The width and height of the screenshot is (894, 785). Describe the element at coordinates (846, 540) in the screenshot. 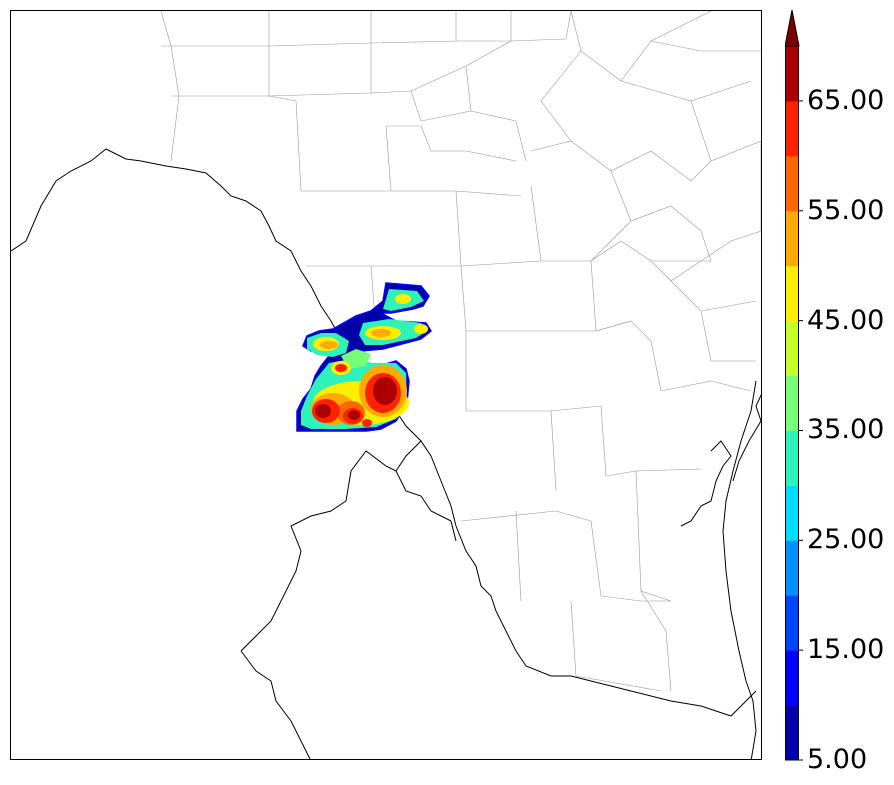

I see `colorbar-tick-label: 25.00` at that location.